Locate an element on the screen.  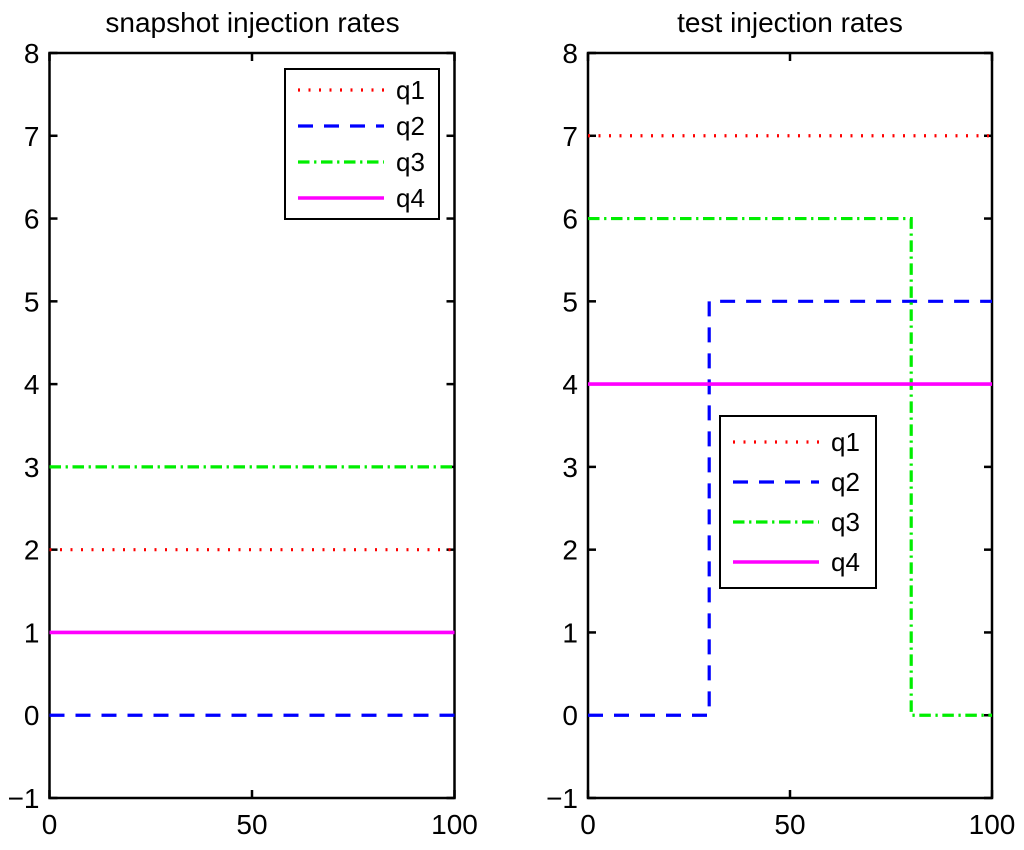
left-x-tick-label: 0 is located at coordinates (50, 824).